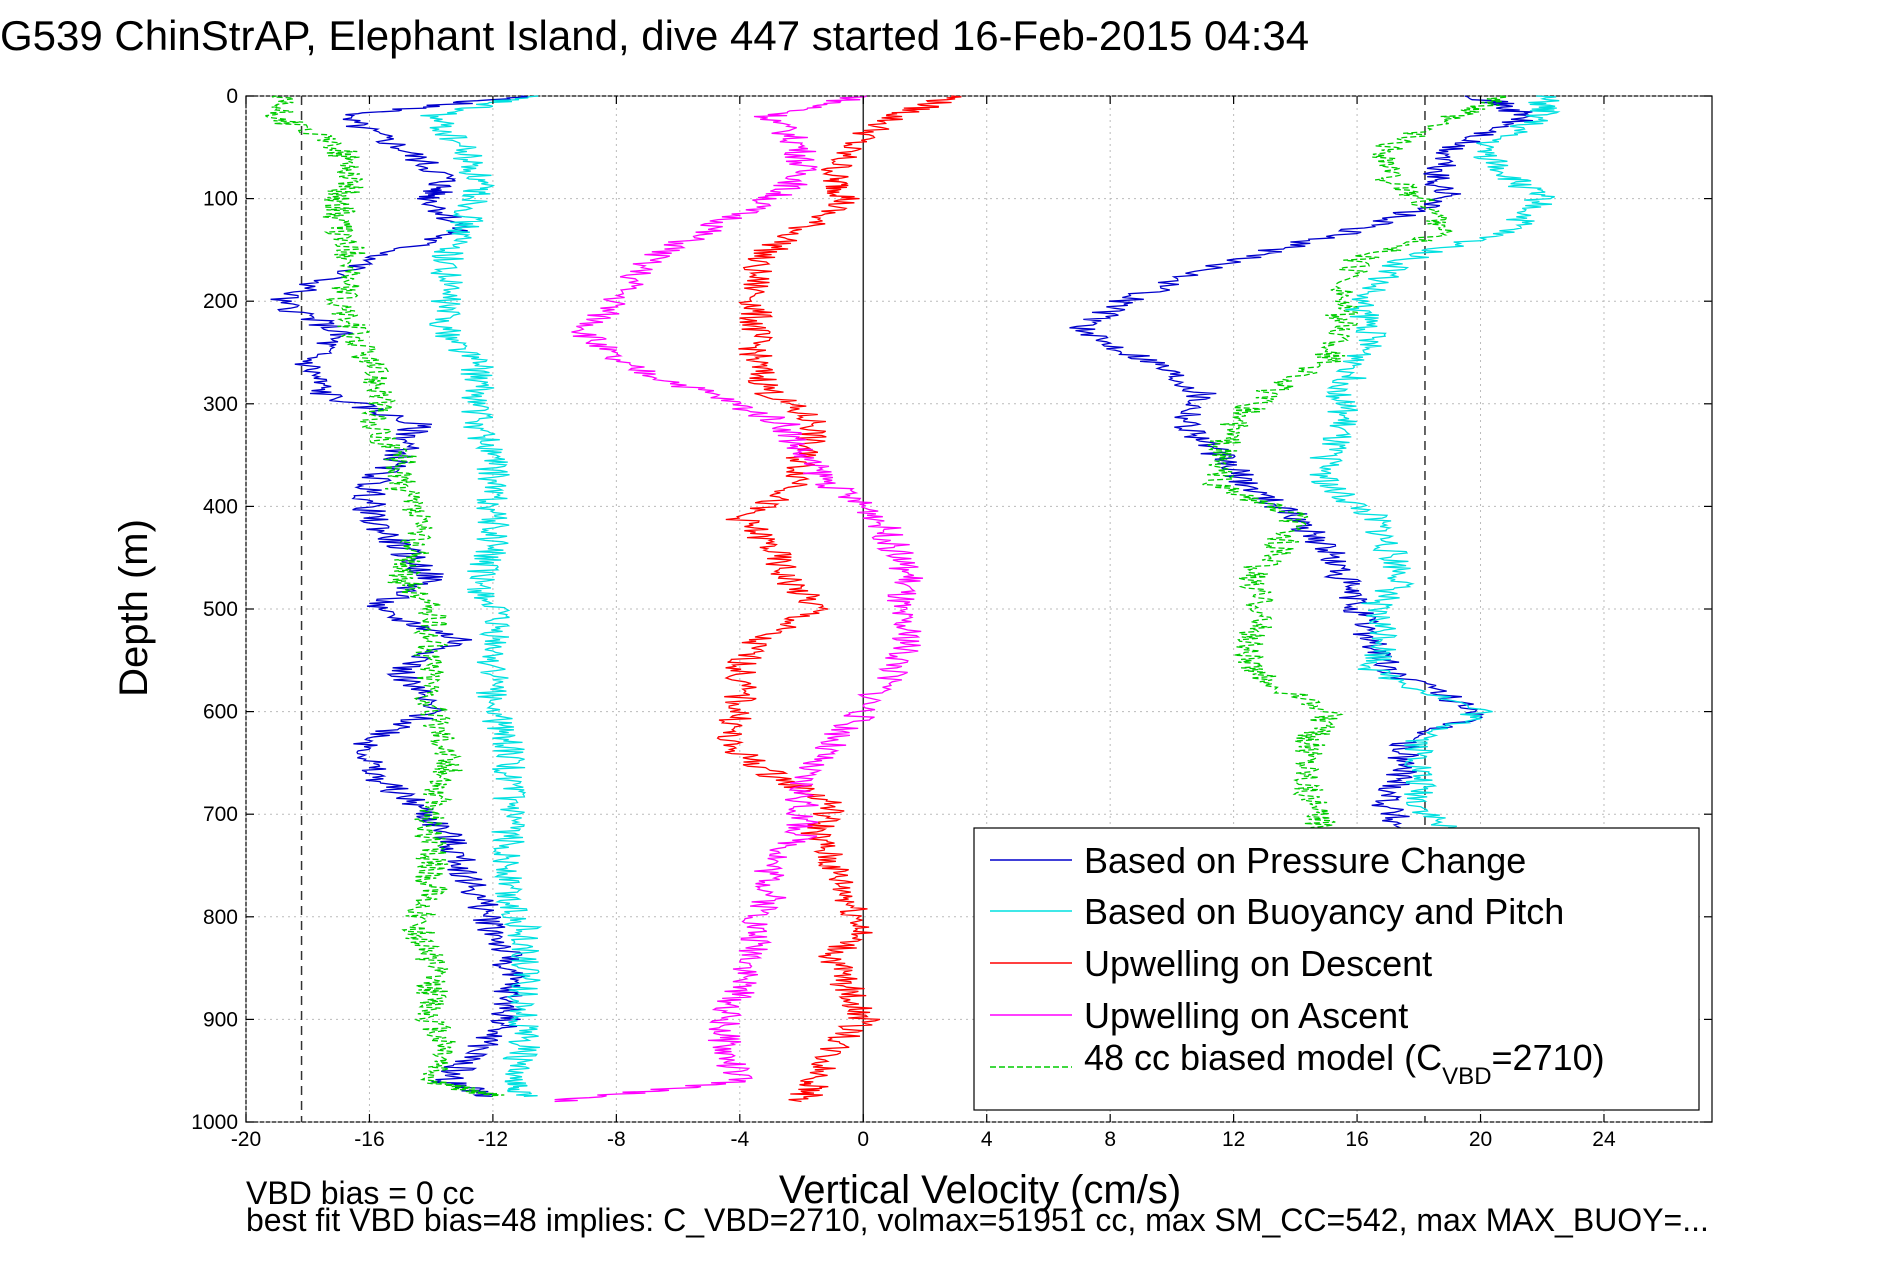 The image size is (1891, 1262). What do you see at coordinates (1356, 1139) in the screenshot?
I see `x-tick-label: 16` at bounding box center [1356, 1139].